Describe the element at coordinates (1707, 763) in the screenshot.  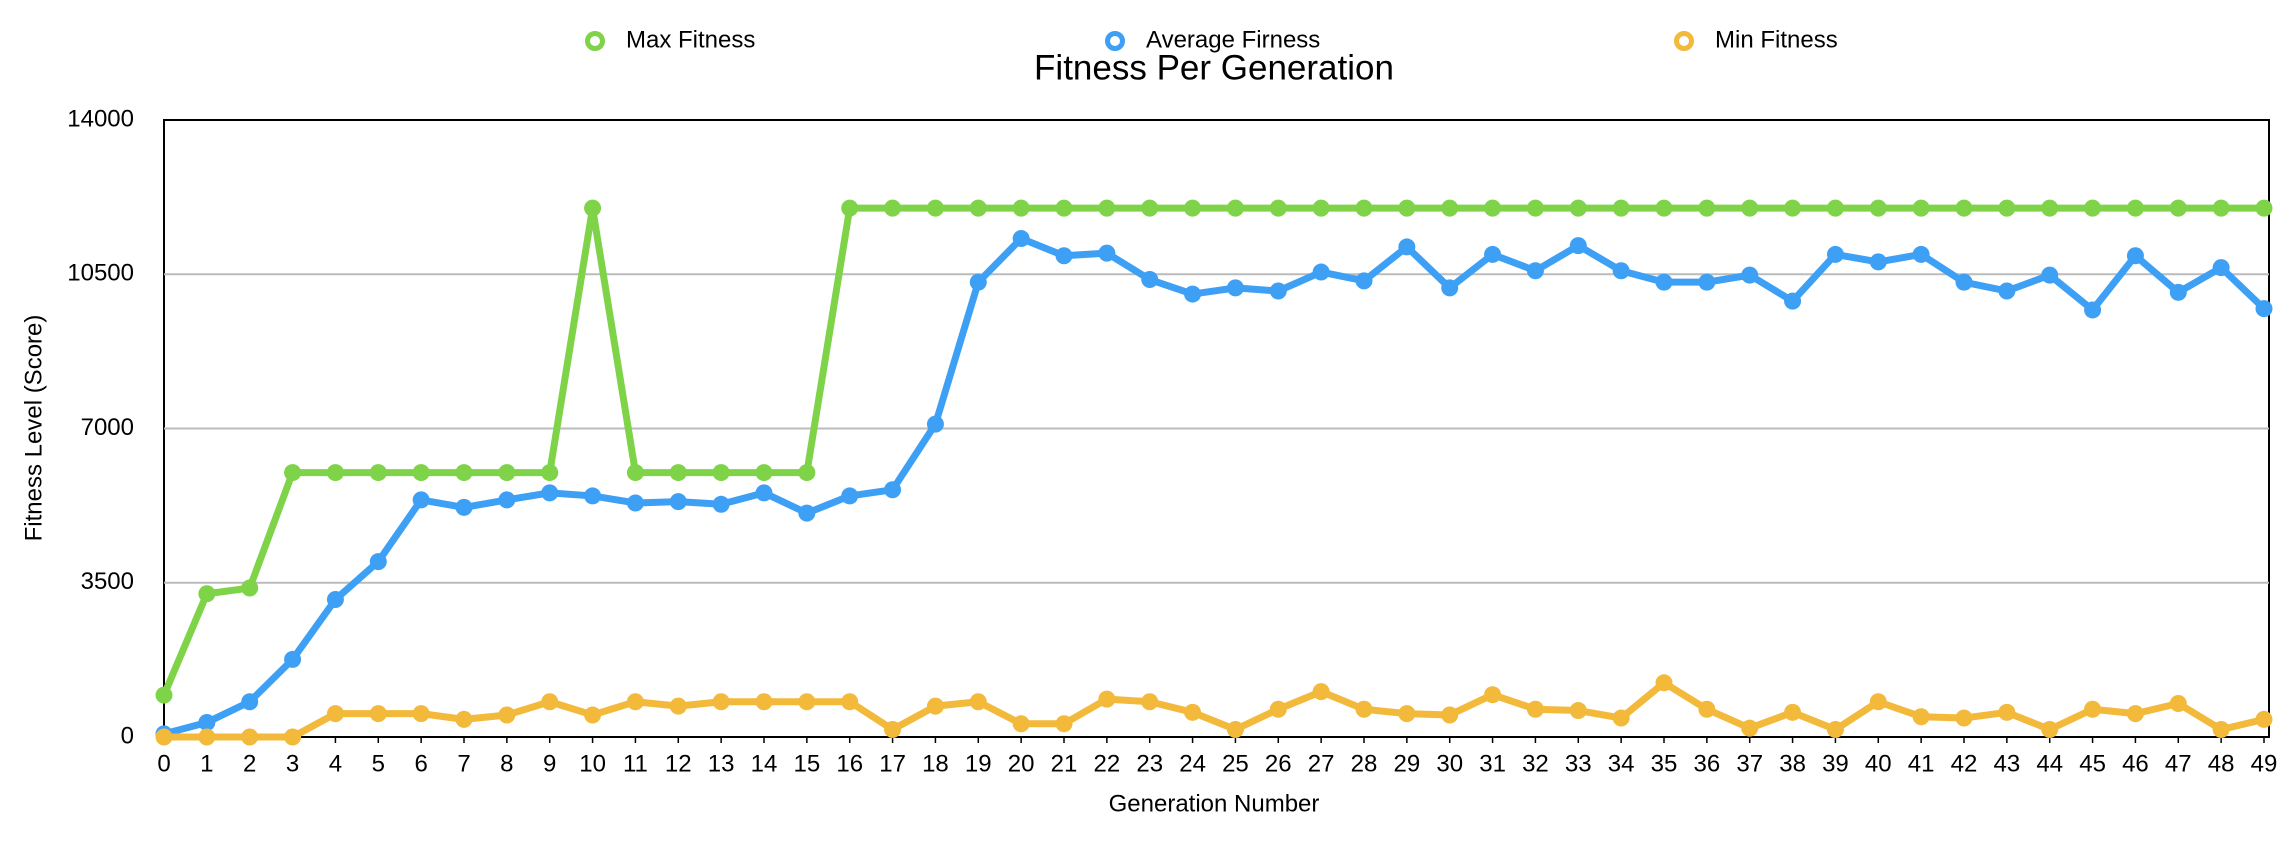
I see `x-tick-label: 36` at that location.